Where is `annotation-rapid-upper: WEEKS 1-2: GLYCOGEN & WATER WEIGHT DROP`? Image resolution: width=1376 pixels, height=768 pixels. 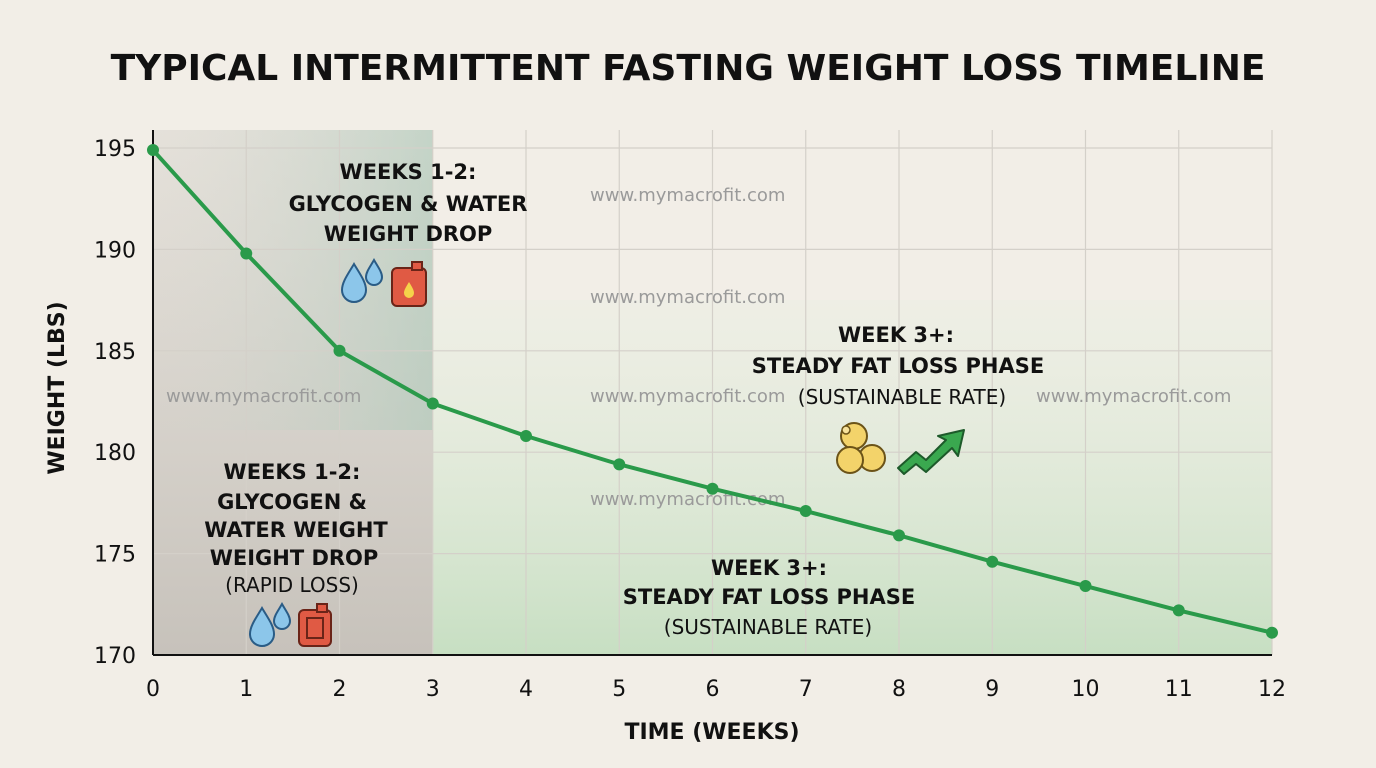 annotation-rapid-upper: WEEKS 1-2: GLYCOGEN & WATER WEIGHT DROP is located at coordinates (408, 203).